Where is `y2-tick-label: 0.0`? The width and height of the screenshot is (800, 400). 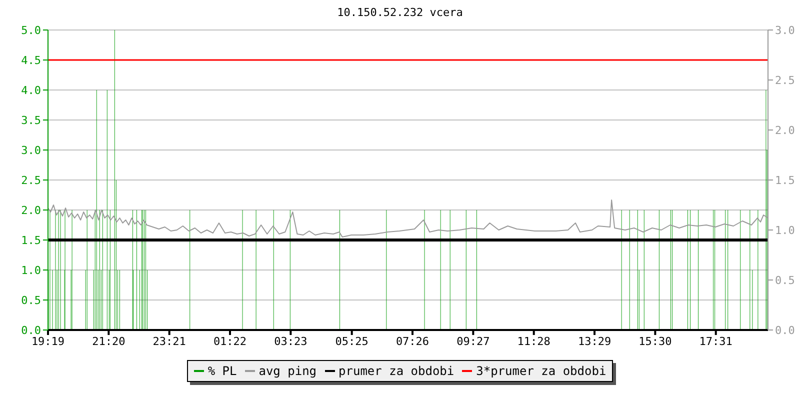
y2-tick-label: 0.0 is located at coordinates (785, 330).